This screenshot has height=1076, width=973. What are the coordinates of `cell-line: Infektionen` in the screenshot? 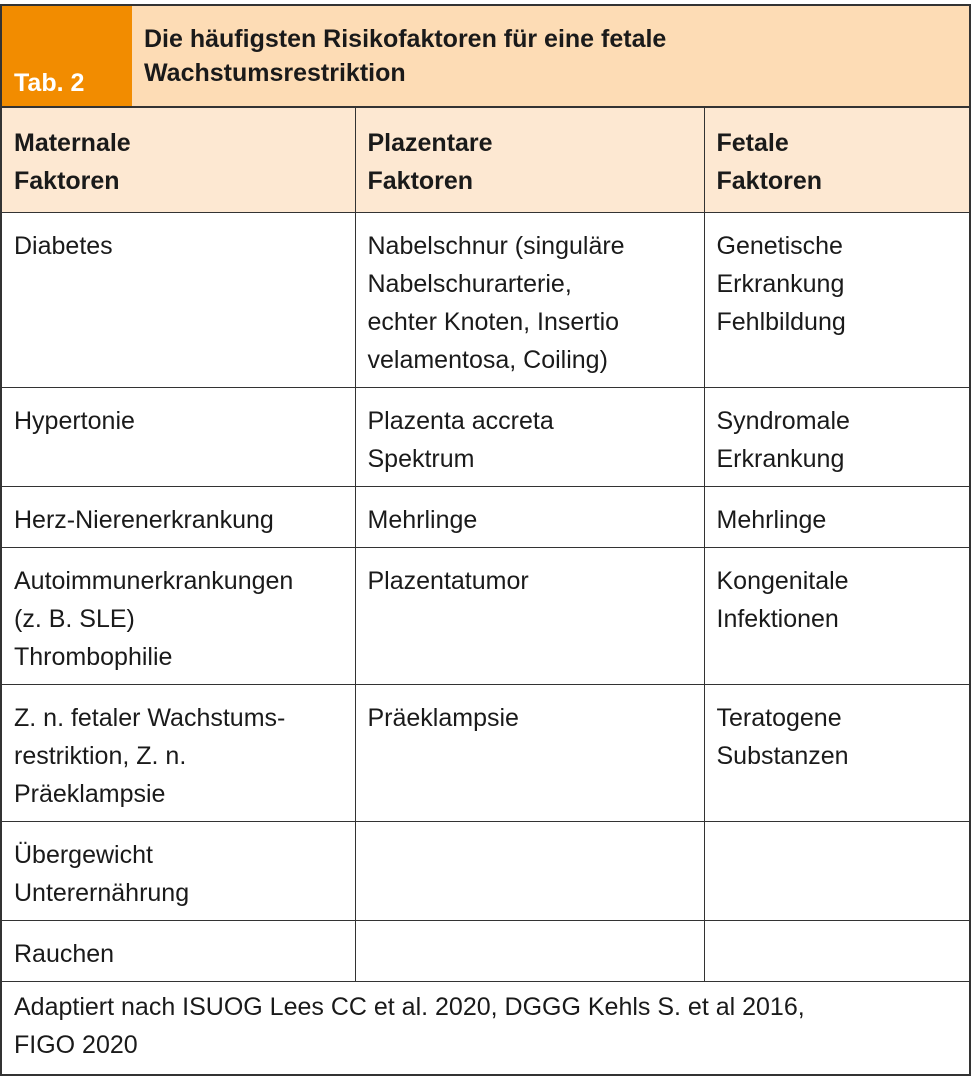 It's located at (777, 619).